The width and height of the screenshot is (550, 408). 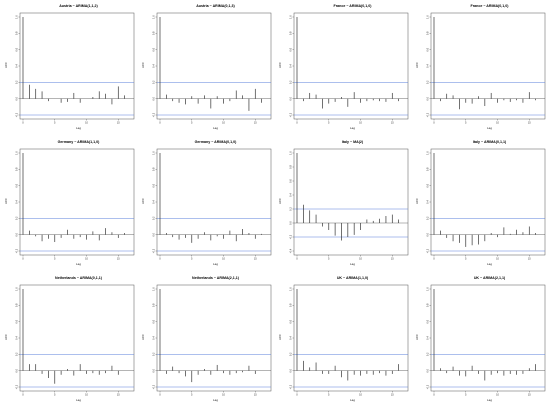 What do you see at coordinates (349, 204) in the screenshot?
I see `acf-plot: -0.4 -0.2 0.0 0.2 0.4 0.6 0.8 1.0 0 5 10 15` at bounding box center [349, 204].